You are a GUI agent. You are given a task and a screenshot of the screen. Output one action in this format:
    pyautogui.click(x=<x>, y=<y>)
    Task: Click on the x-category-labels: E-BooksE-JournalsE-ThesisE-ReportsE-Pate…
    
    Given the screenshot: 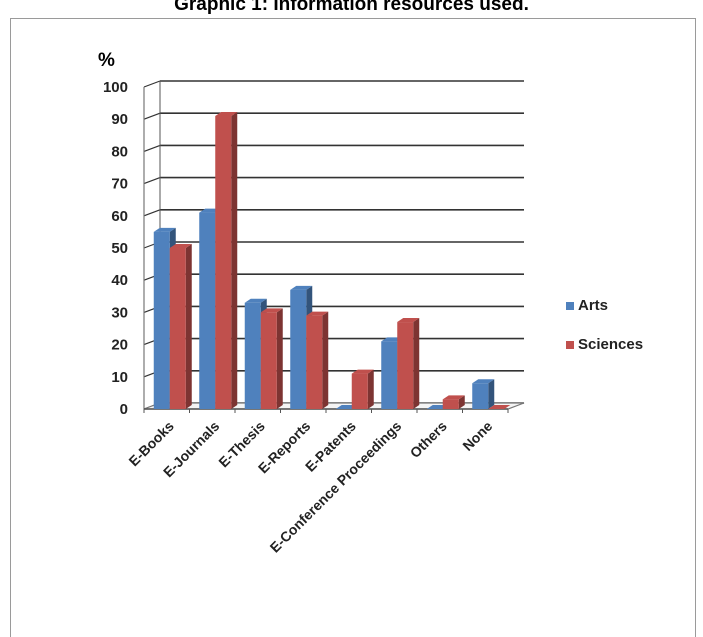 What is the action you would take?
    pyautogui.click(x=310, y=487)
    